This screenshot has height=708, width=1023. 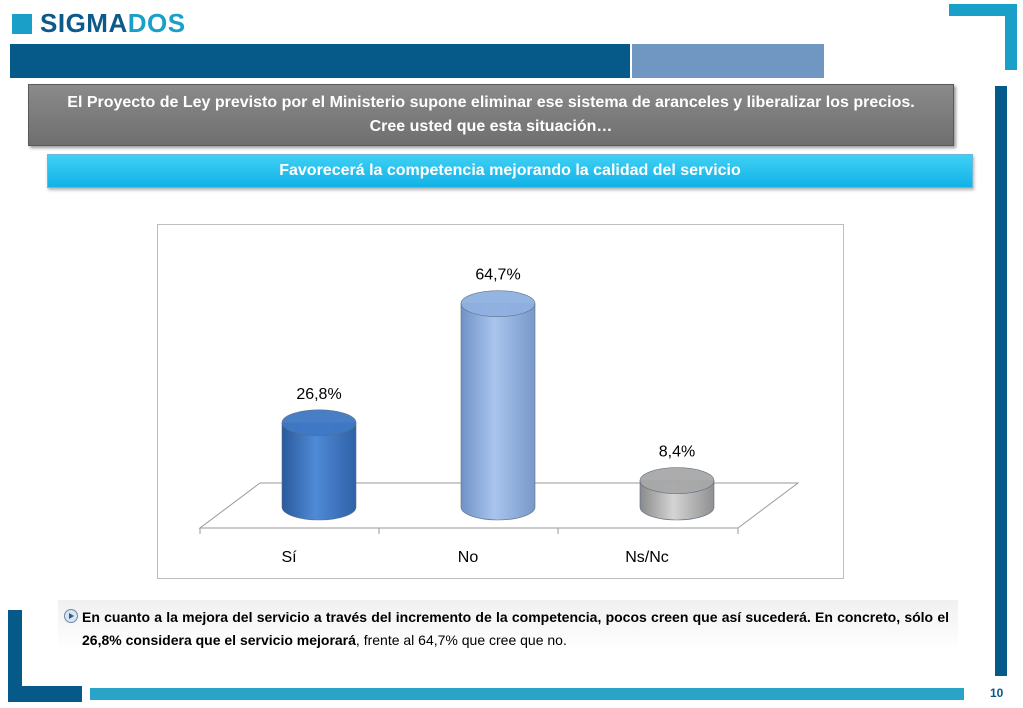 What do you see at coordinates (728, 61) in the screenshot?
I see `header-bar-accent` at bounding box center [728, 61].